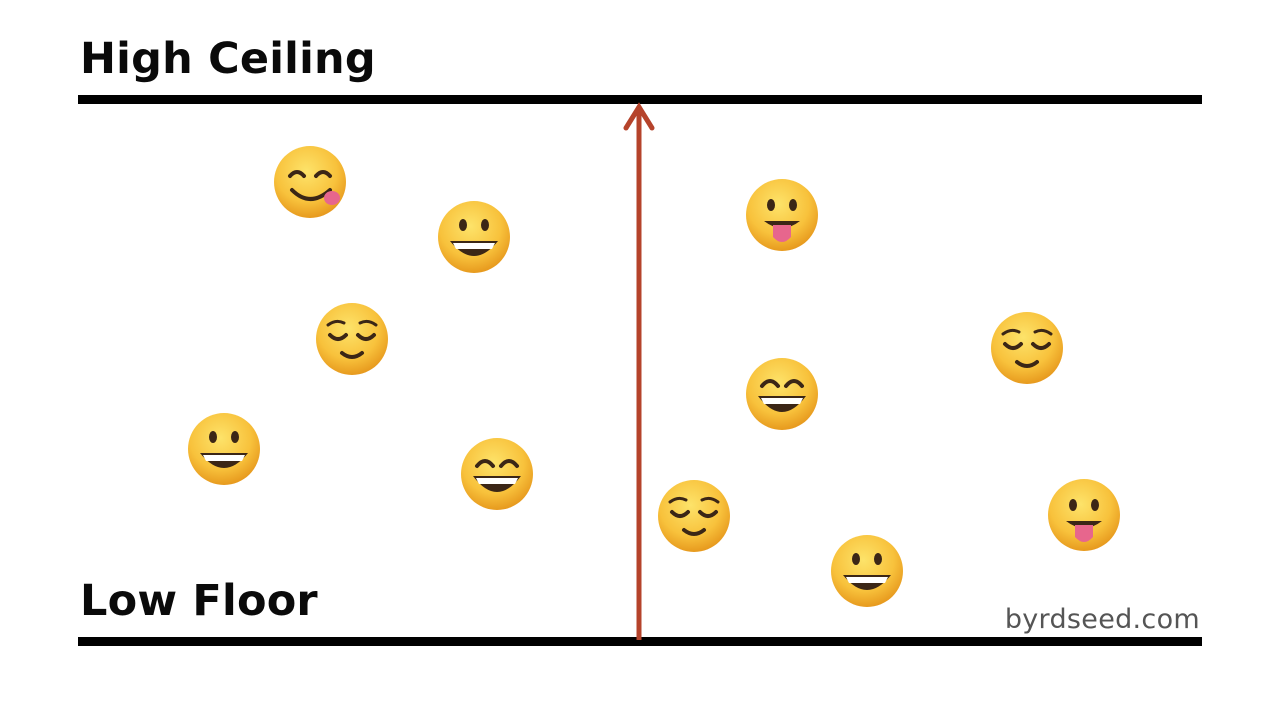  What do you see at coordinates (640, 99) in the screenshot?
I see `ceiling-line` at bounding box center [640, 99].